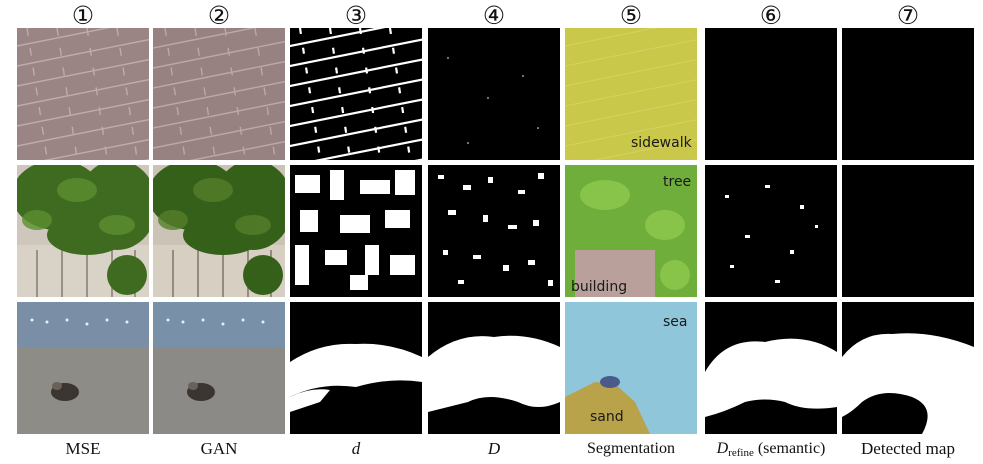 The width and height of the screenshot is (983, 464). What do you see at coordinates (607, 417) in the screenshot?
I see `segmentation-label-sand: sand` at bounding box center [607, 417].